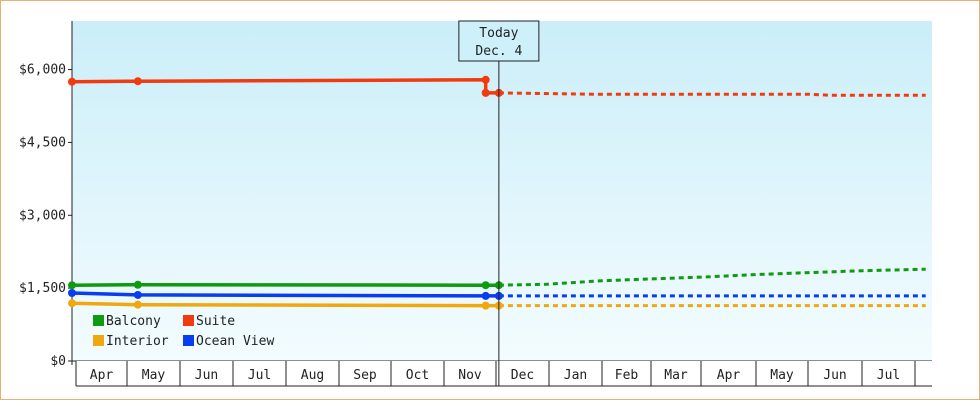 The width and height of the screenshot is (980, 405). I want to click on series-suite, so click(497, 86).